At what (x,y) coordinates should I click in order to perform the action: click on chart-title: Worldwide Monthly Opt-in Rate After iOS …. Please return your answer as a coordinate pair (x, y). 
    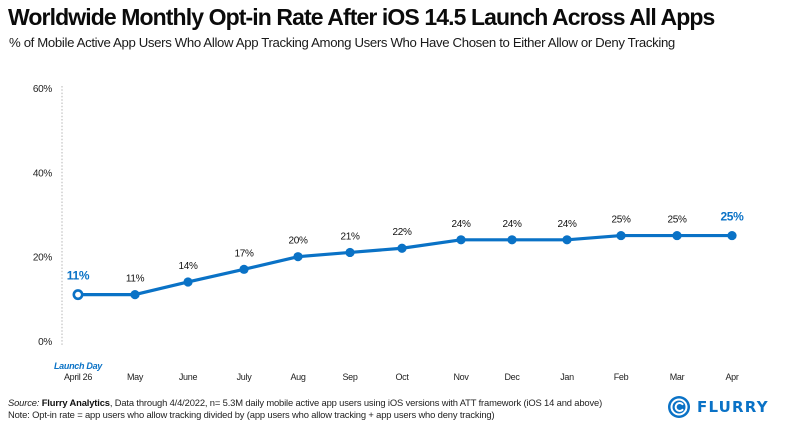
    Looking at the image, I should click on (361, 17).